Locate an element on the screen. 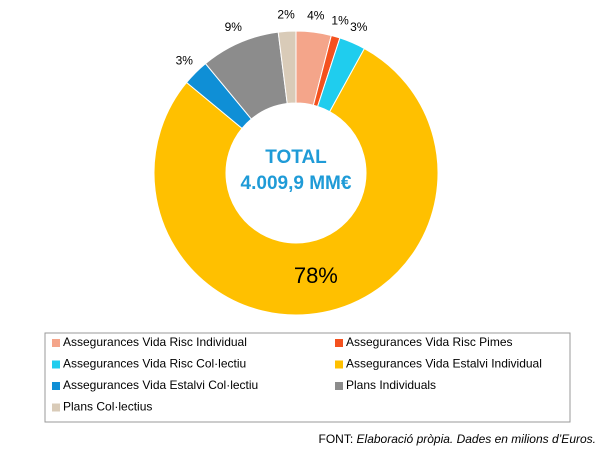  slice-label: 2% is located at coordinates (286, 14).